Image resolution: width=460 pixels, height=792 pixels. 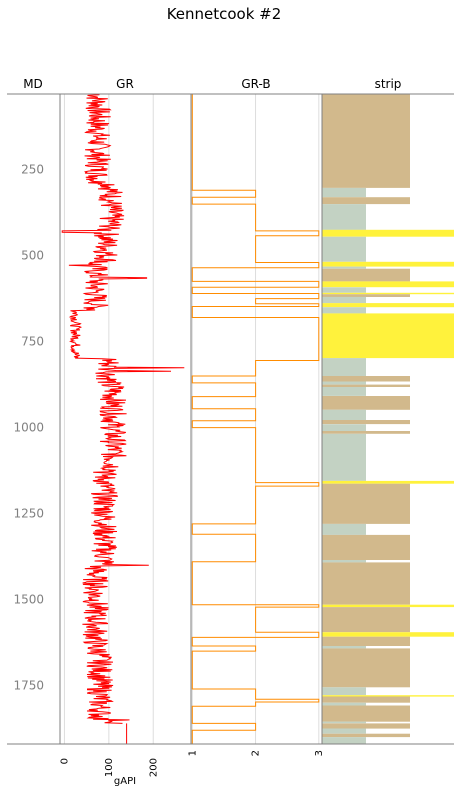 What do you see at coordinates (192, 753) in the screenshot?
I see `grb-x-tick-label: 1` at bounding box center [192, 753].